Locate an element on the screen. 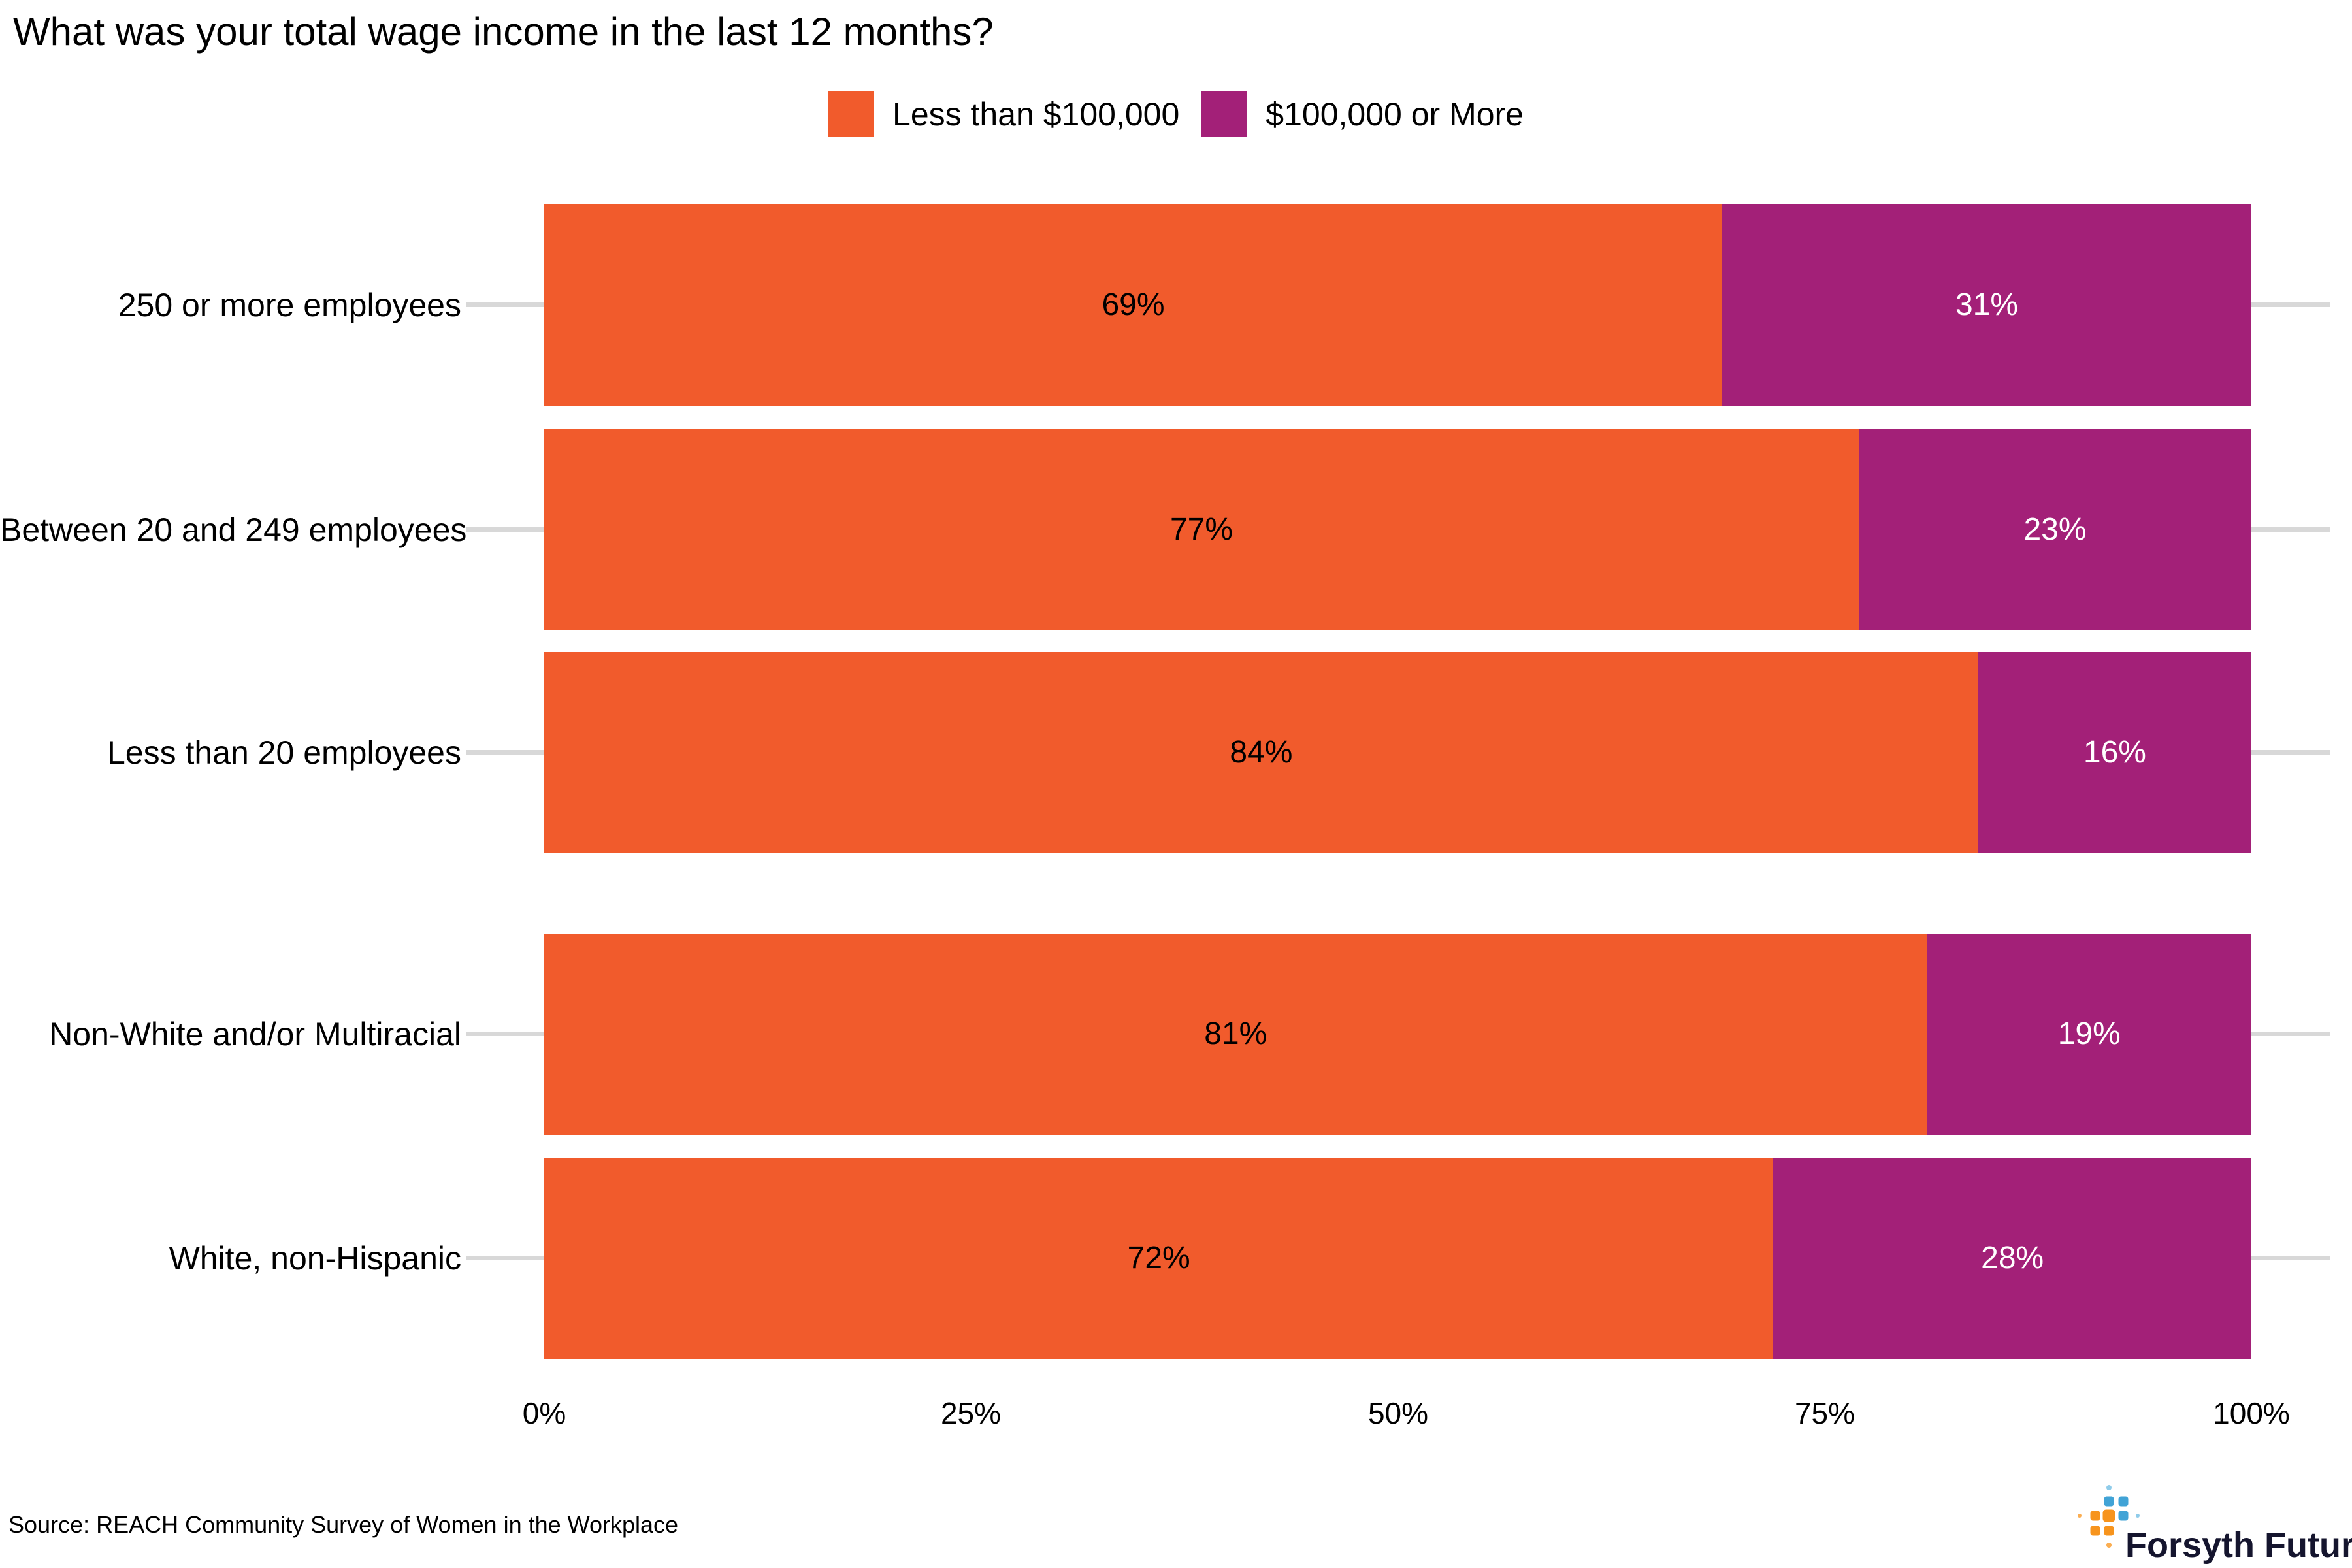 This screenshot has height=1568, width=2352. stacked-bar: 84% 16% is located at coordinates (1397, 752).